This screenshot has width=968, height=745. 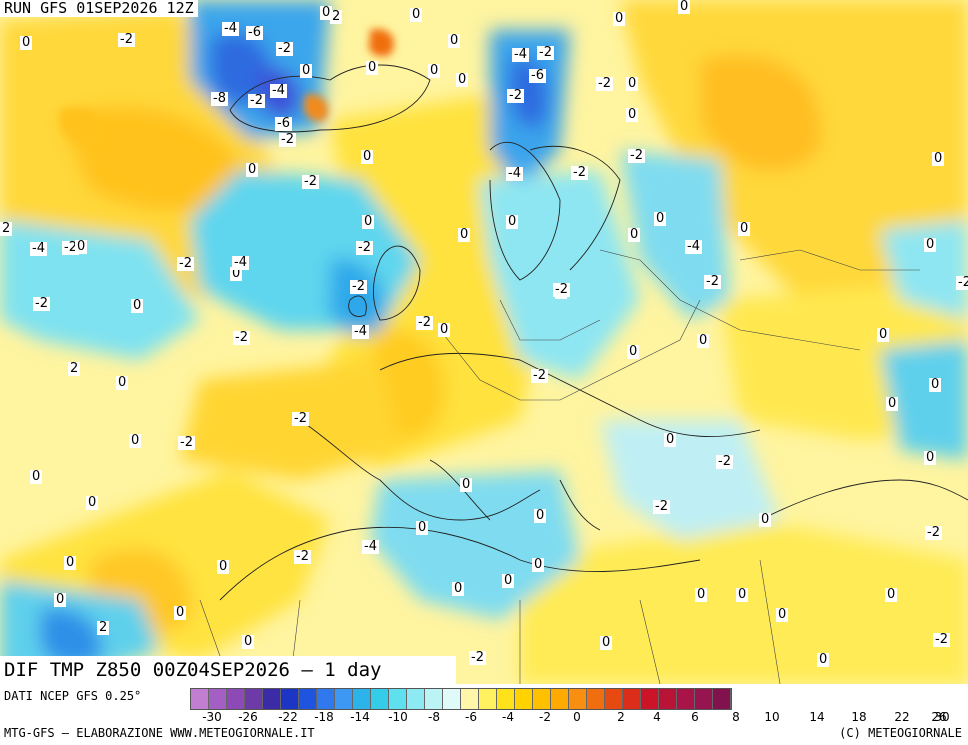 What do you see at coordinates (859, 717) in the screenshot?
I see `color-scale-tick: 18` at bounding box center [859, 717].